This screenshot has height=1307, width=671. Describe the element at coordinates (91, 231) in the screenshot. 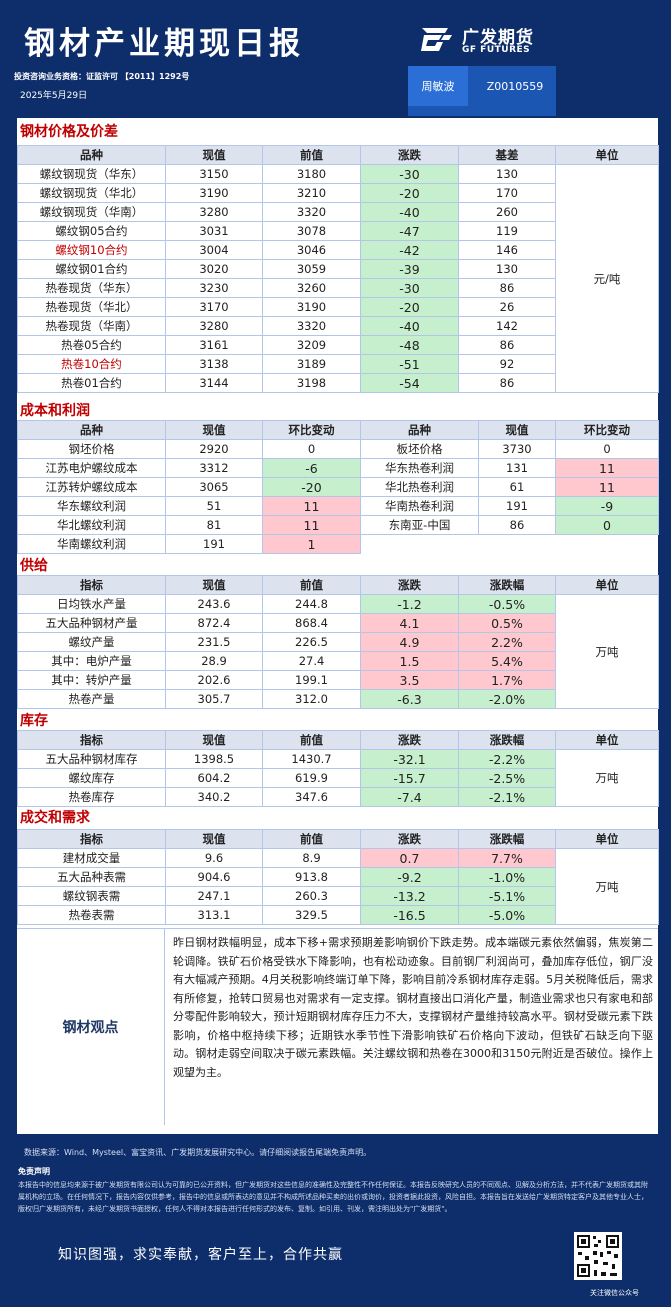

I see `cell-name: 螺纹钢05合约` at that location.